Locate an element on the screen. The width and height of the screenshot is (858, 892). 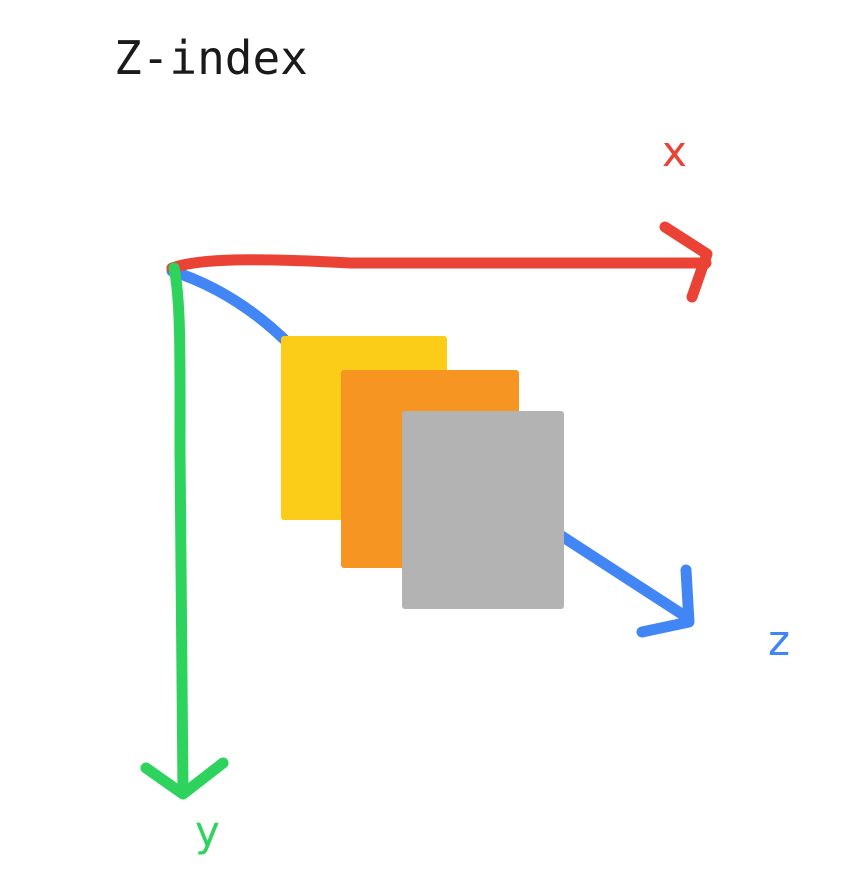
x-axis-line is located at coordinates (439, 264).